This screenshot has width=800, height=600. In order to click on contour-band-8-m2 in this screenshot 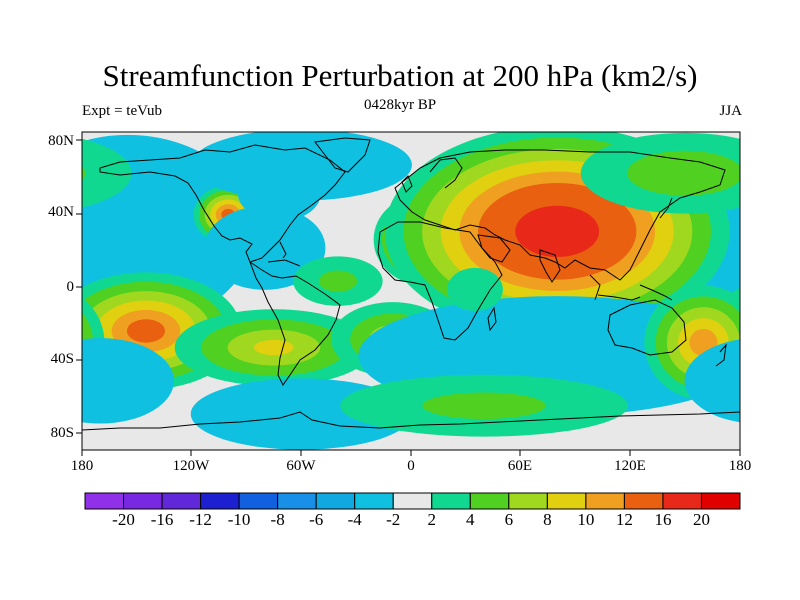, I will do `click(301, 166)`.